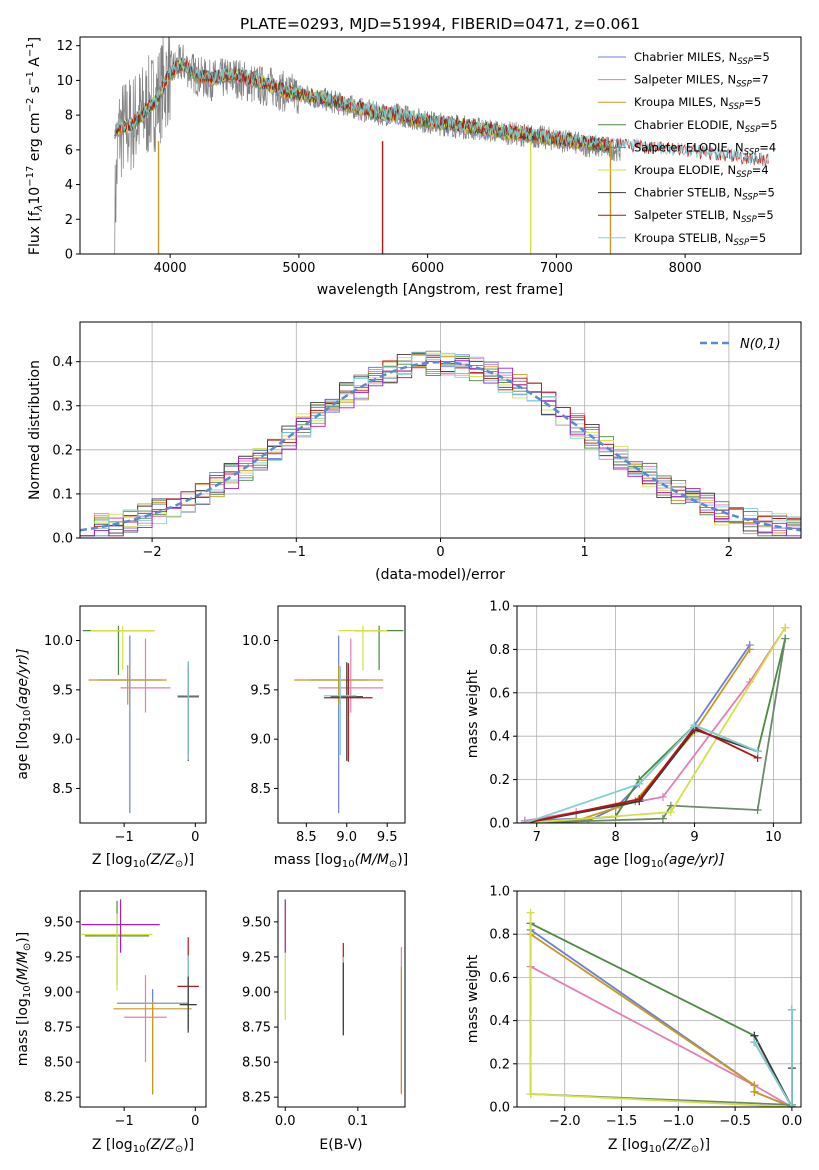  I want to click on legend-entry: Kroupa STELIB, NSSP=5, so click(700, 239).